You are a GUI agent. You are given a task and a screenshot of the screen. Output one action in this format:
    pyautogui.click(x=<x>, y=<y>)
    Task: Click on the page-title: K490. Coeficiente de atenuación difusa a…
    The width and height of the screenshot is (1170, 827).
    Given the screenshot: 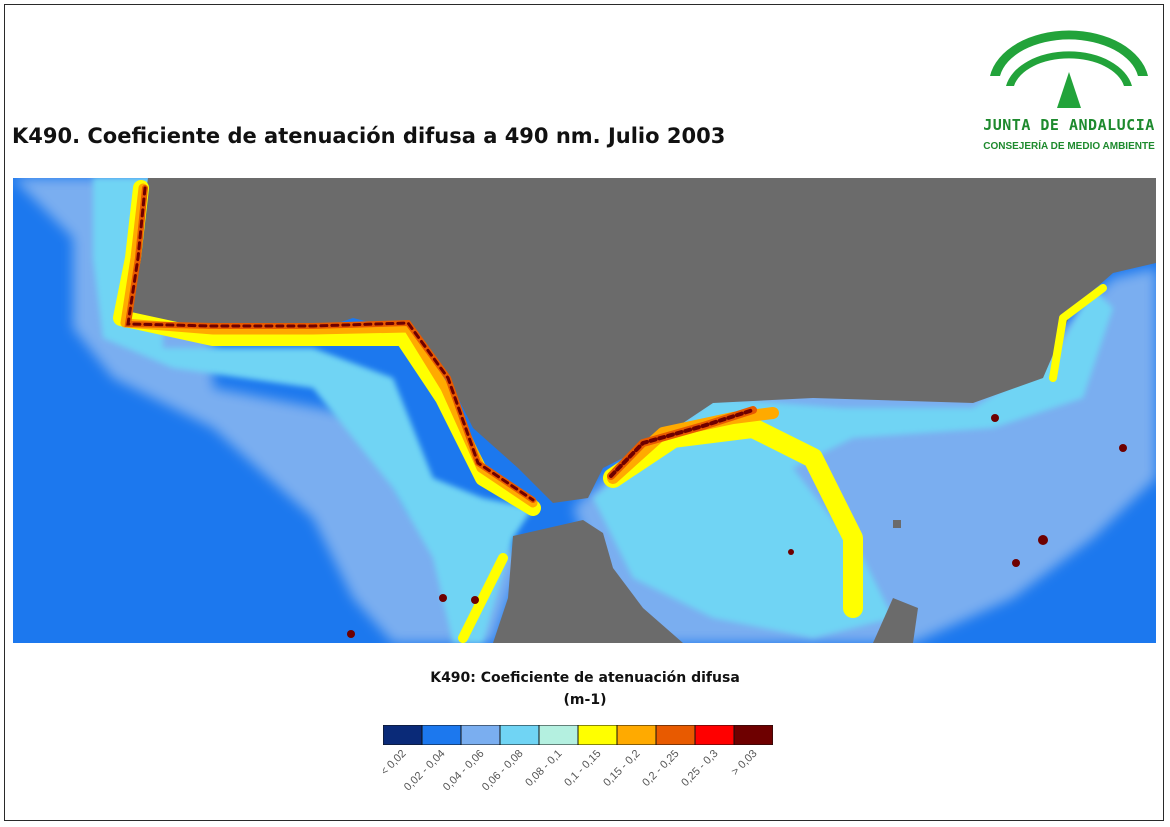 What is the action you would take?
    pyautogui.click(x=369, y=136)
    